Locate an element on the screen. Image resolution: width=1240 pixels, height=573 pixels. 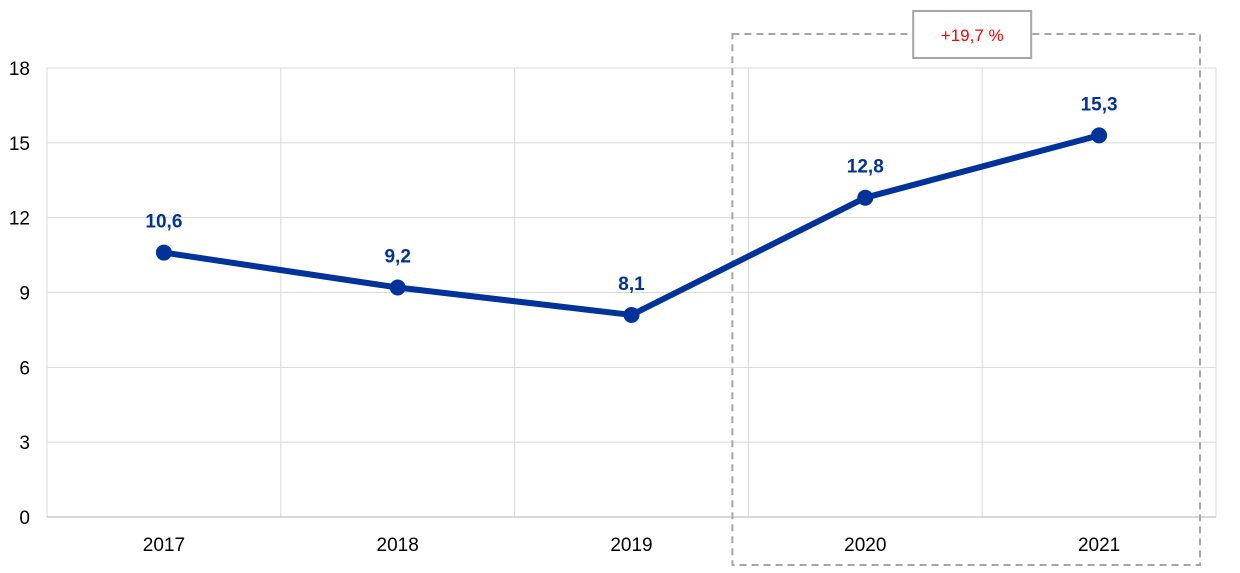
growth-callout-box is located at coordinates (972, 34).